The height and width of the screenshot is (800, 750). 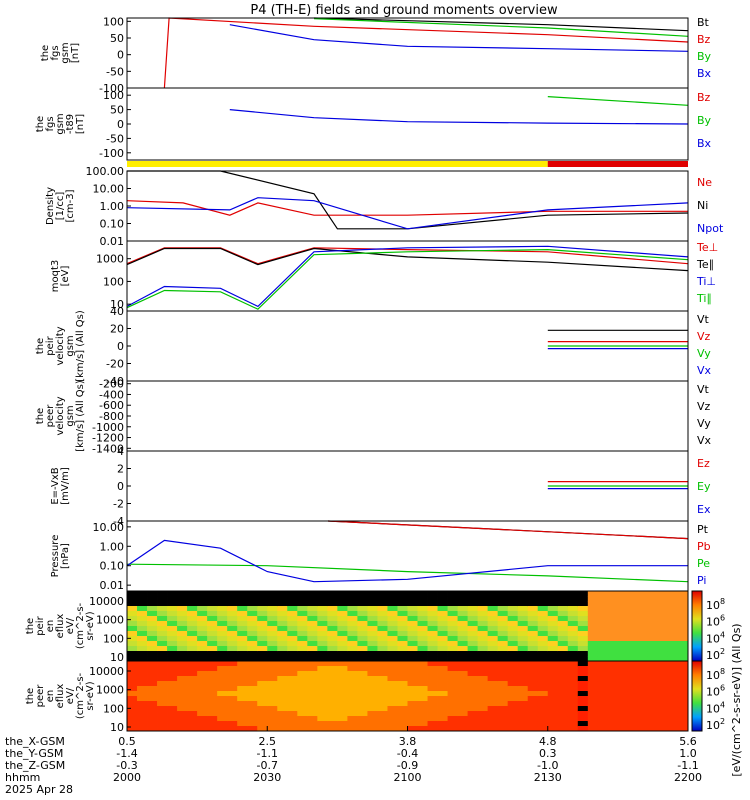 I want to click on y-tick-label: 10000, so click(x=106, y=601).